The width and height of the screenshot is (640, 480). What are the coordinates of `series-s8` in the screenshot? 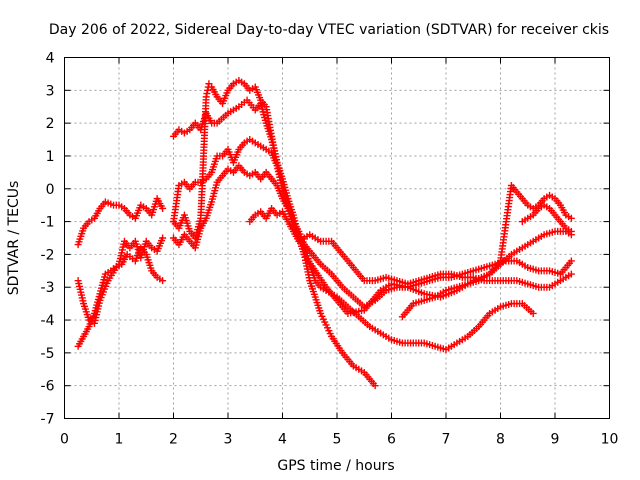 It's located at (410, 247).